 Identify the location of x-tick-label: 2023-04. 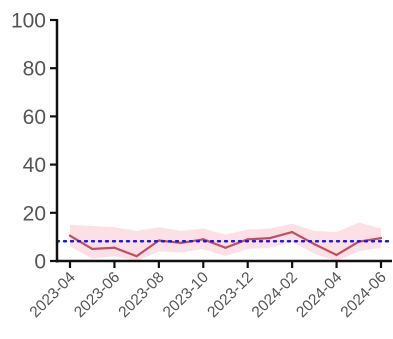
(53, 295).